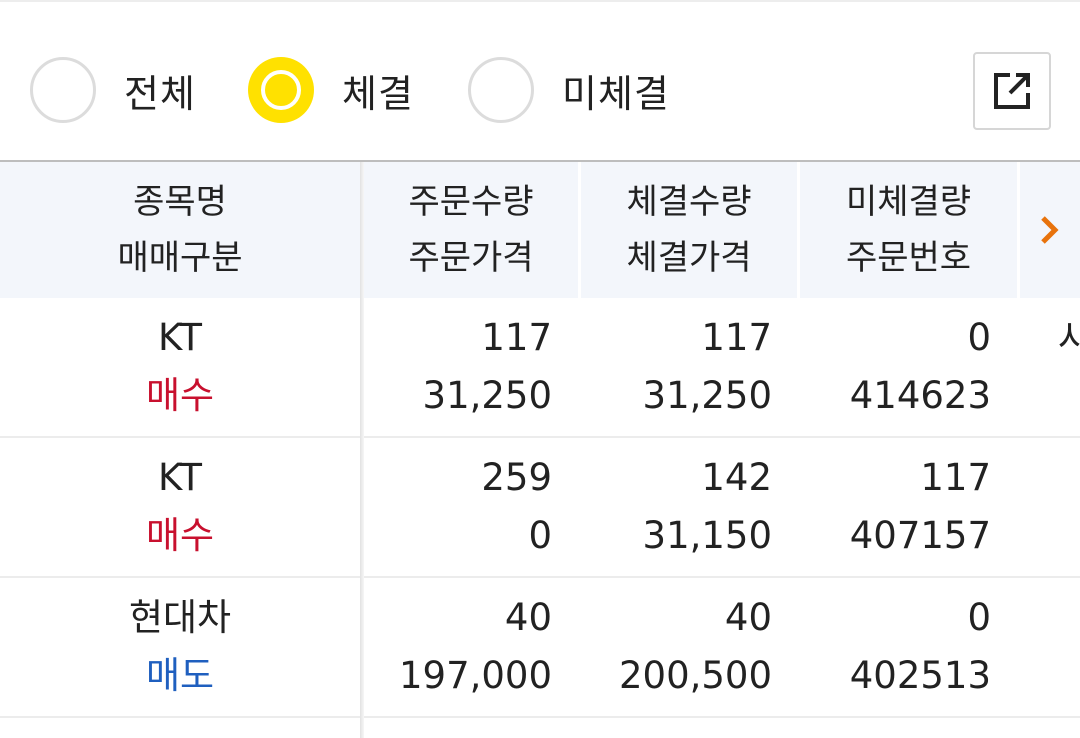 This screenshot has height=738, width=1080. Describe the element at coordinates (920, 675) in the screenshot. I see `order-number: 402513` at that location.